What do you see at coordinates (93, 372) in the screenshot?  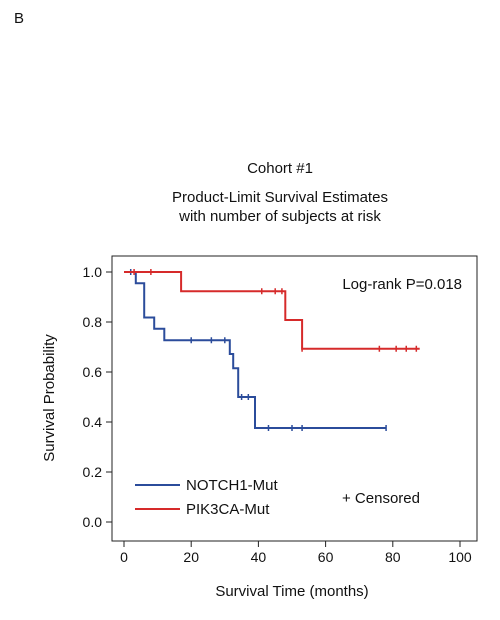 I see `y-tick-label: 0.6` at bounding box center [93, 372].